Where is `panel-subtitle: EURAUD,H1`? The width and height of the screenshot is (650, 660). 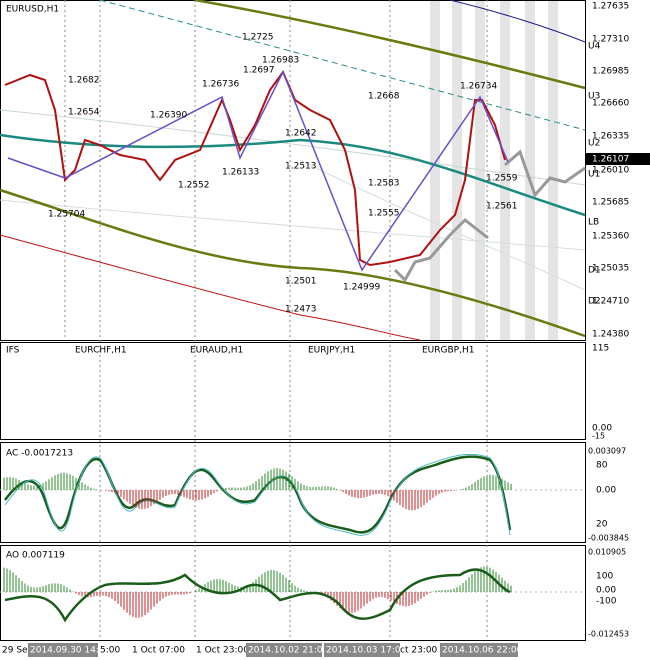 panel-subtitle: EURAUD,H1 is located at coordinates (216, 351).